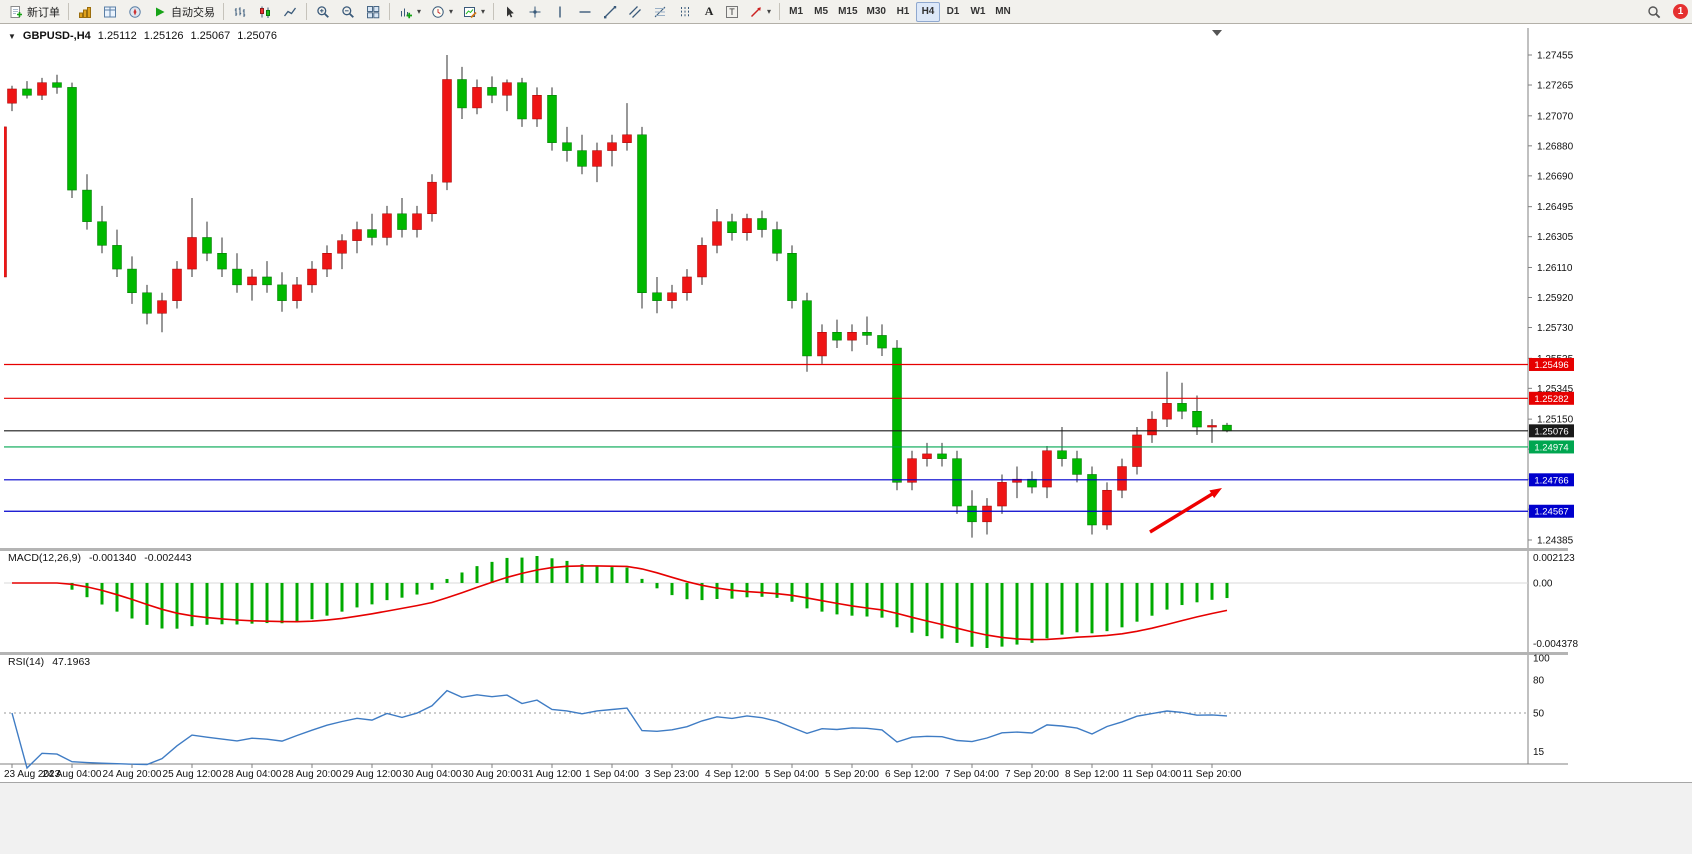 Image resolution: width=1692 pixels, height=854 pixels. I want to click on macd-main-value: -0.001340, so click(112, 558).